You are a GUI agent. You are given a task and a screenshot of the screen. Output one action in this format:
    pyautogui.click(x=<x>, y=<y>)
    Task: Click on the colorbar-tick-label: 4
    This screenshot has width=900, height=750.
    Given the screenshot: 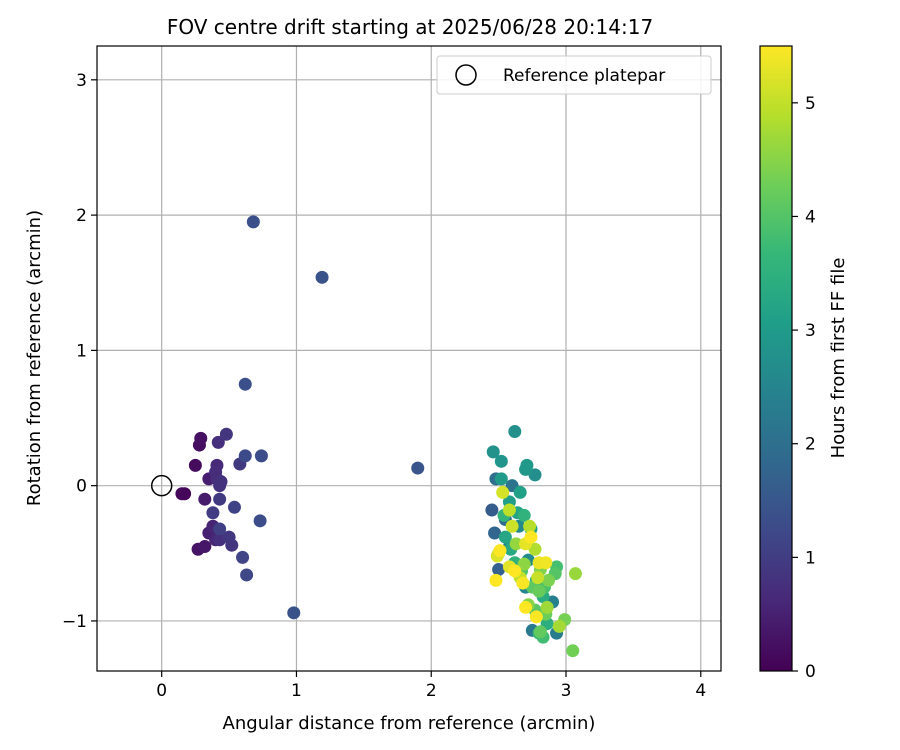 What is the action you would take?
    pyautogui.click(x=810, y=217)
    